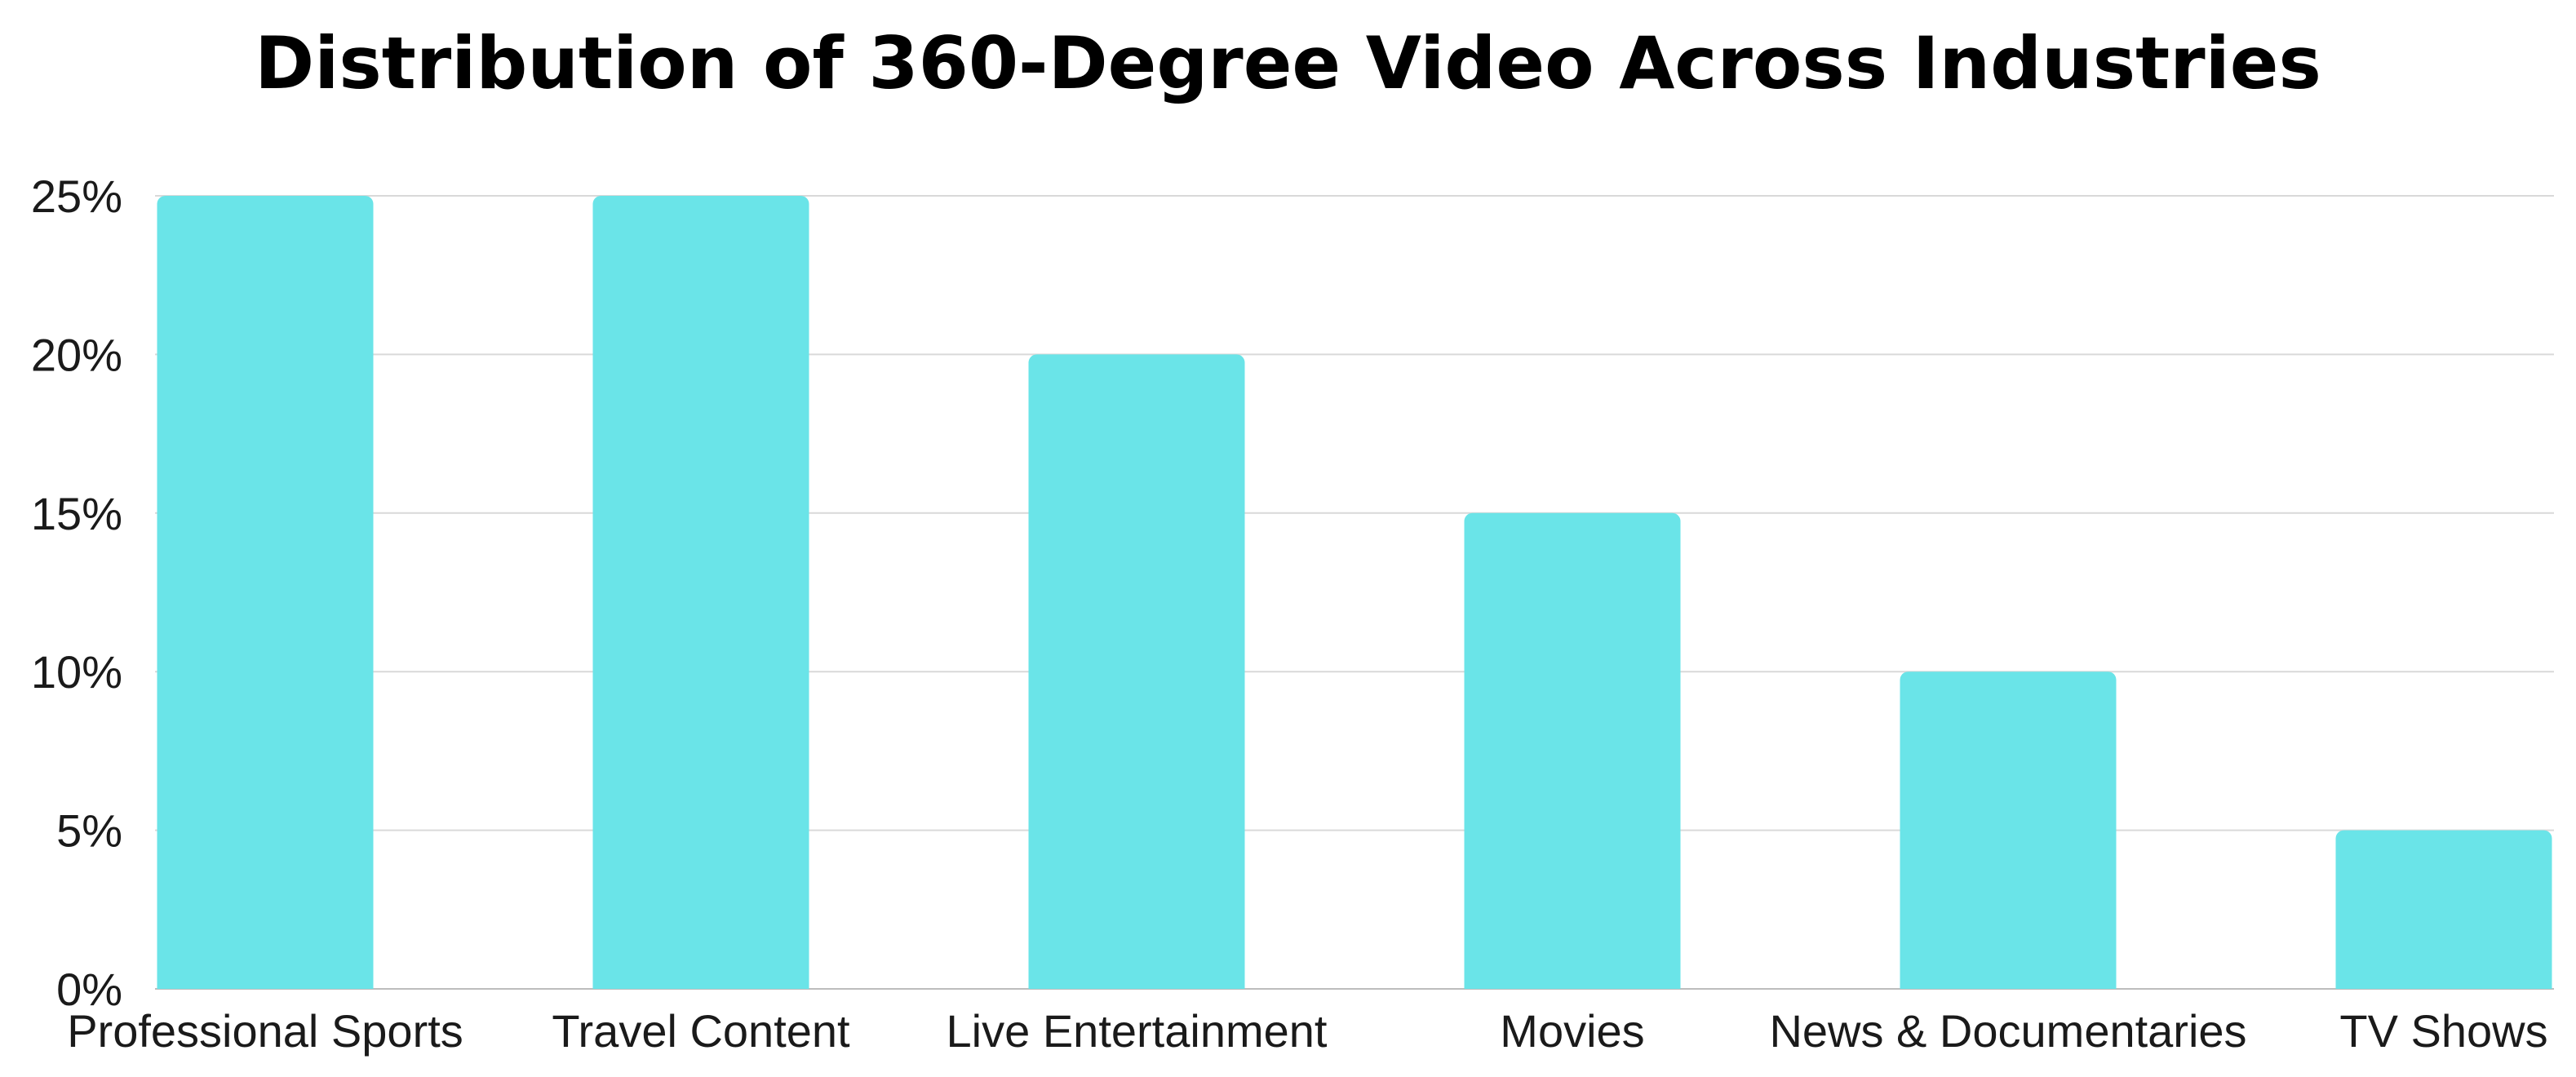 Image resolution: width=2576 pixels, height=1077 pixels. What do you see at coordinates (76, 513) in the screenshot?
I see `y-tick-label: 15%` at bounding box center [76, 513].